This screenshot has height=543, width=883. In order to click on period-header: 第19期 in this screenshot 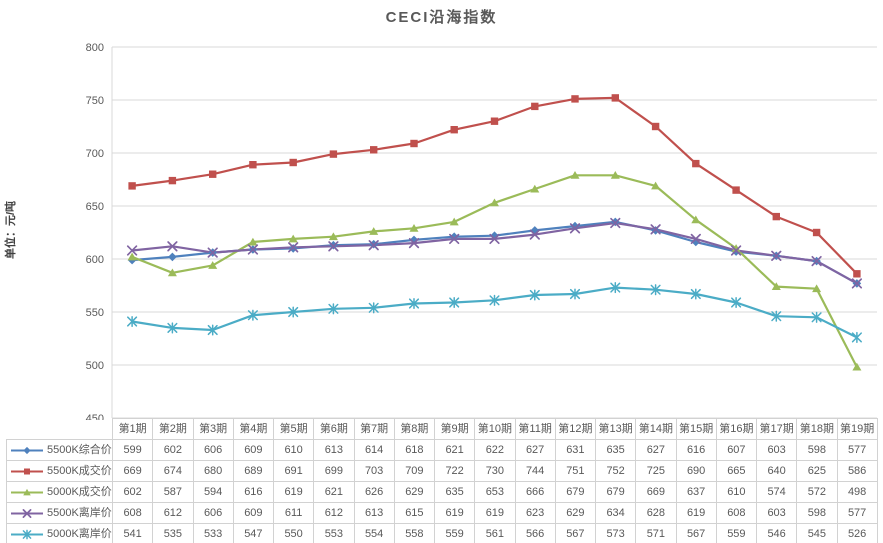, I will do `click(857, 429)`.